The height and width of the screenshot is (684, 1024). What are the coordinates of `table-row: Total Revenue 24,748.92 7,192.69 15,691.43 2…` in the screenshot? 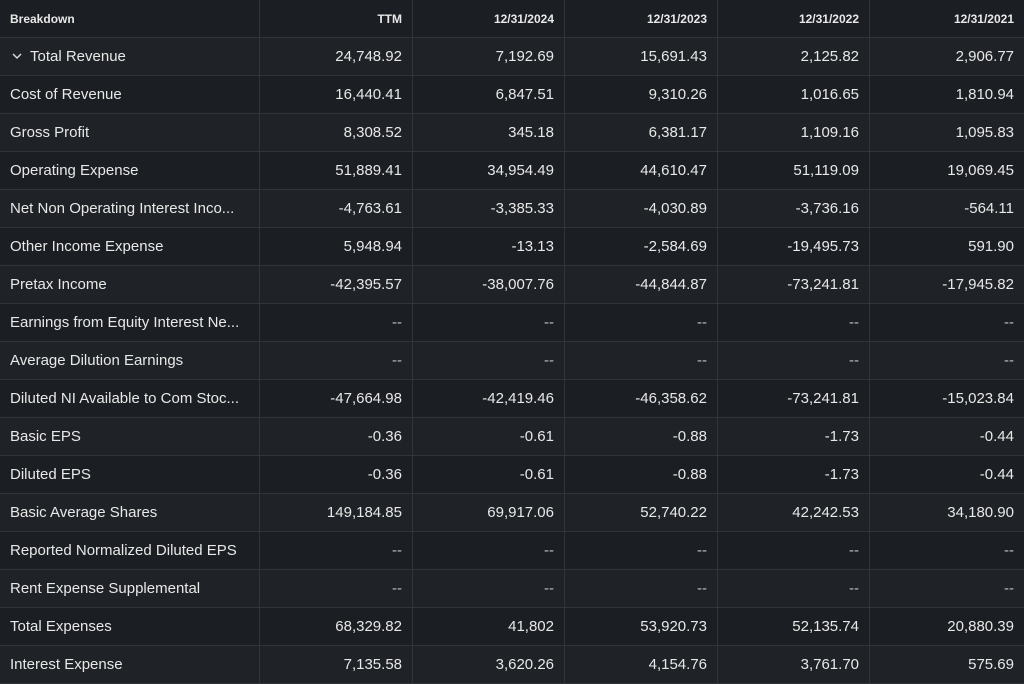 It's located at (512, 57).